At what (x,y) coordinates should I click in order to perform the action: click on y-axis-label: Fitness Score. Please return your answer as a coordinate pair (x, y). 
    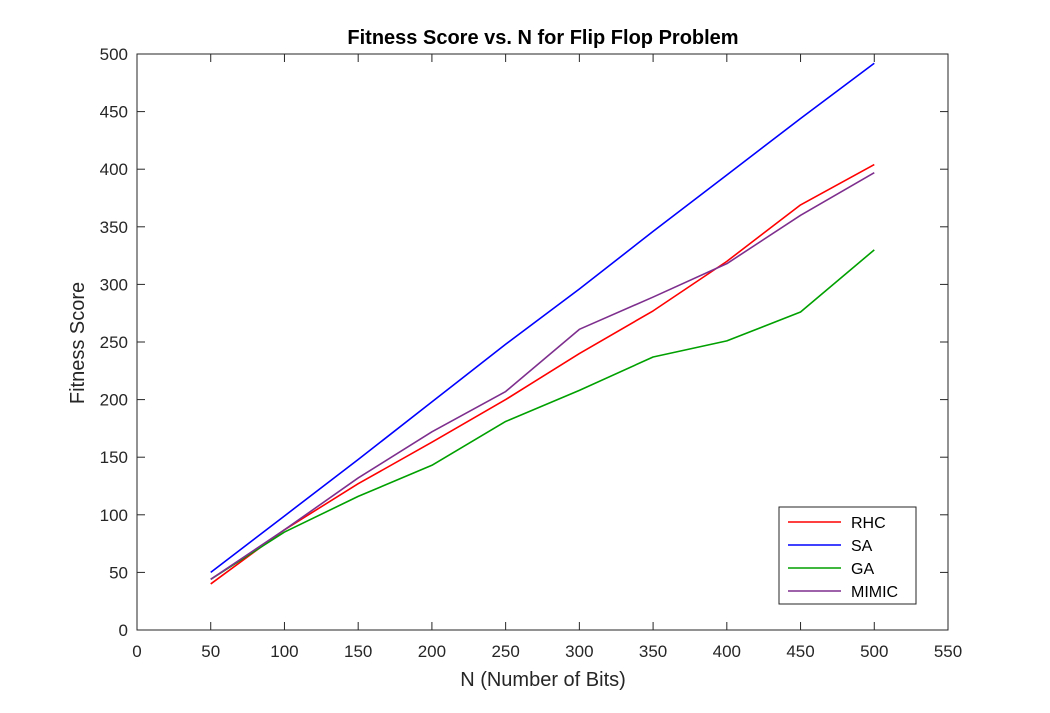
    Looking at the image, I should click on (78, 343).